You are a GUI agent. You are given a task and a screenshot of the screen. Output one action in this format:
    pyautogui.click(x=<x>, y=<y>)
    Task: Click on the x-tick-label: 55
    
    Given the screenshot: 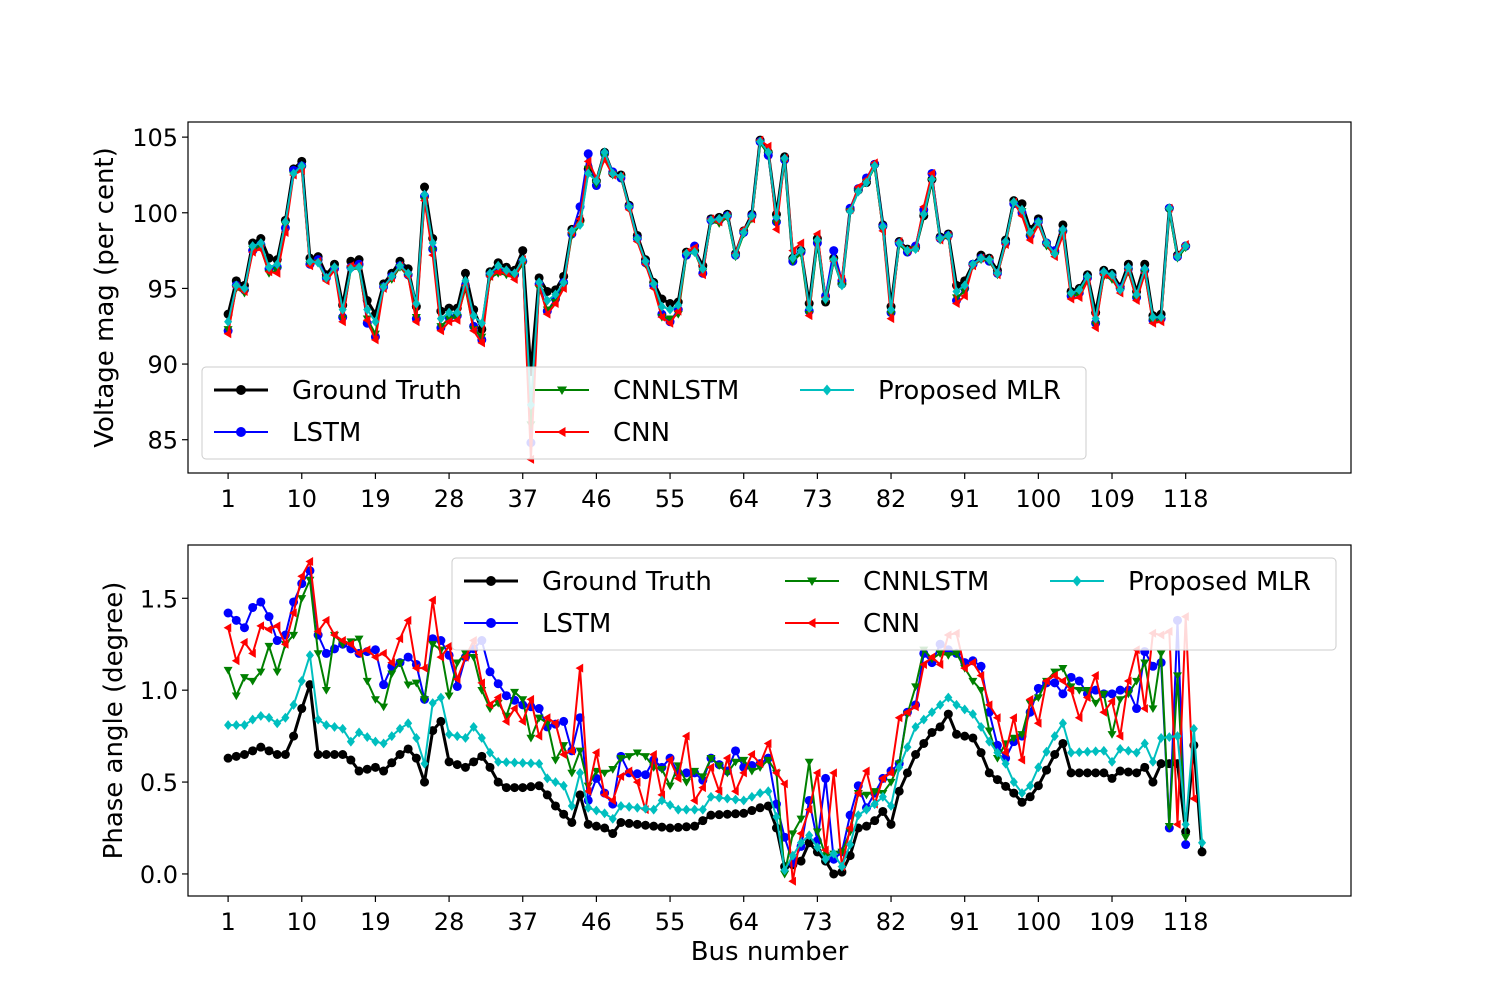 What is the action you would take?
    pyautogui.click(x=670, y=499)
    